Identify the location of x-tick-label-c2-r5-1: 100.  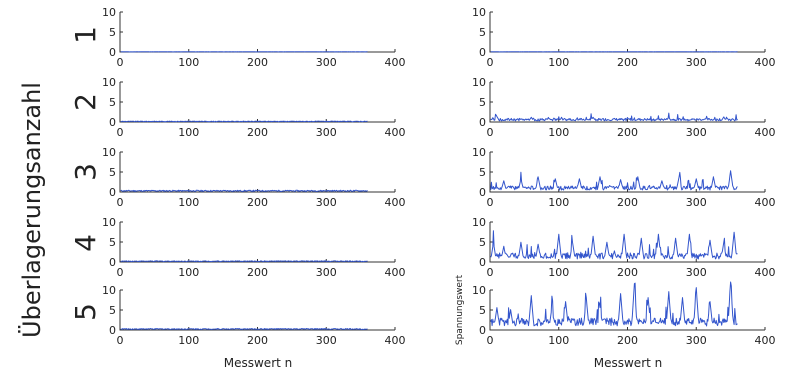
(558, 340).